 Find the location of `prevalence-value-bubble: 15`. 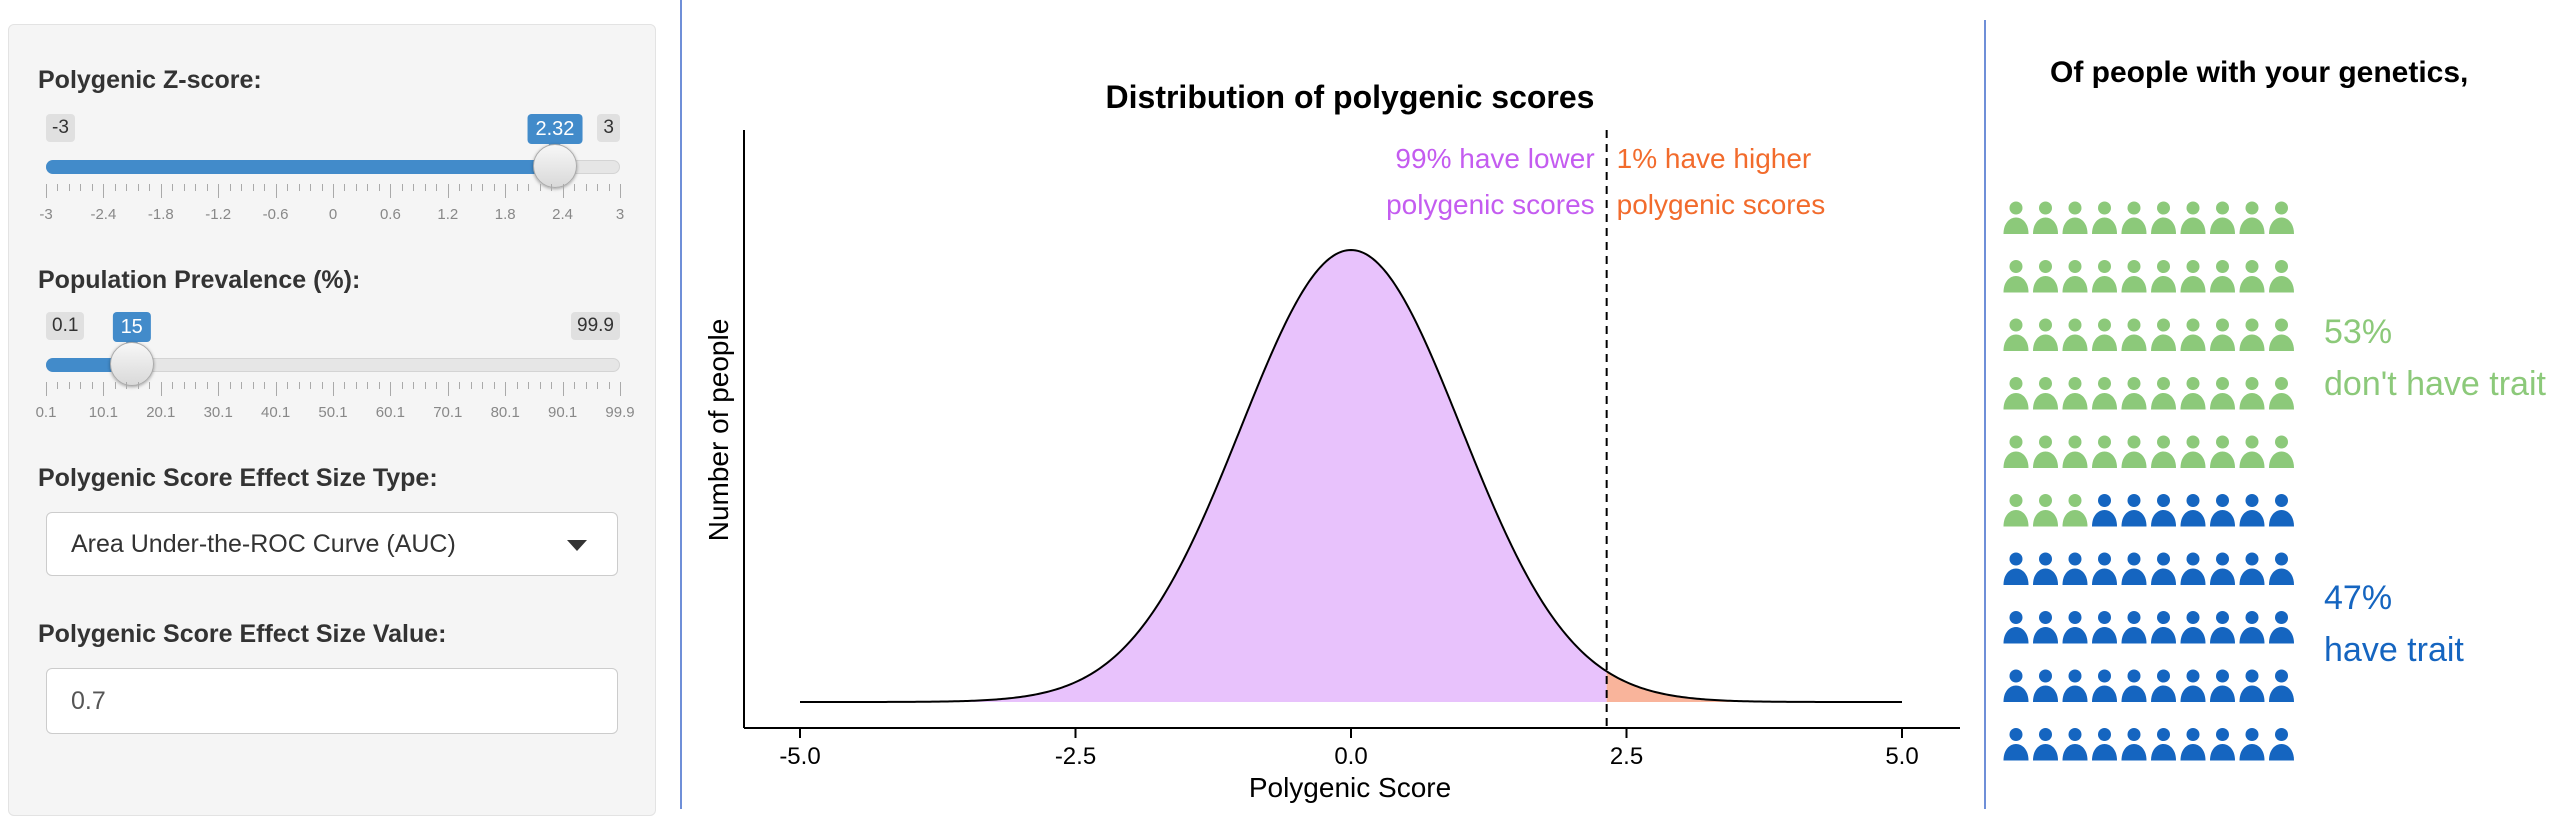

prevalence-value-bubble: 15 is located at coordinates (131, 330).